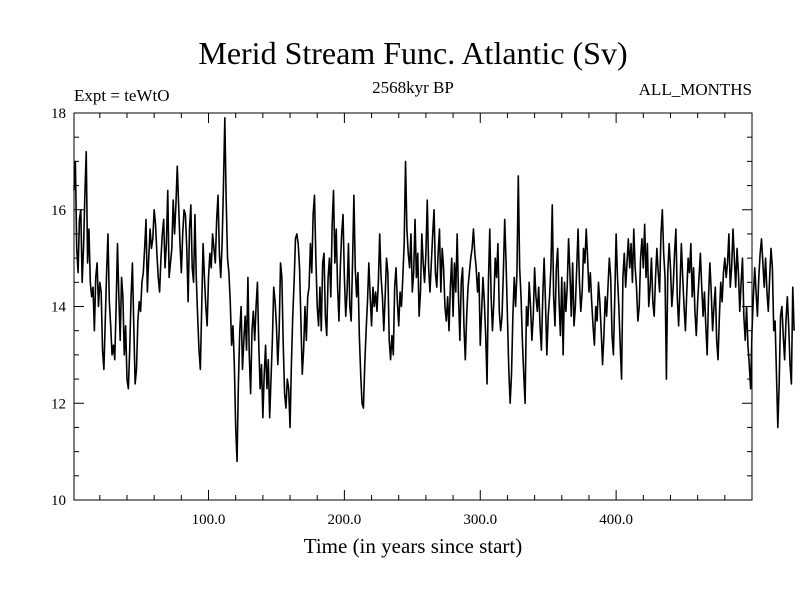  What do you see at coordinates (480, 520) in the screenshot?
I see `x-tick-label: 300.0` at bounding box center [480, 520].